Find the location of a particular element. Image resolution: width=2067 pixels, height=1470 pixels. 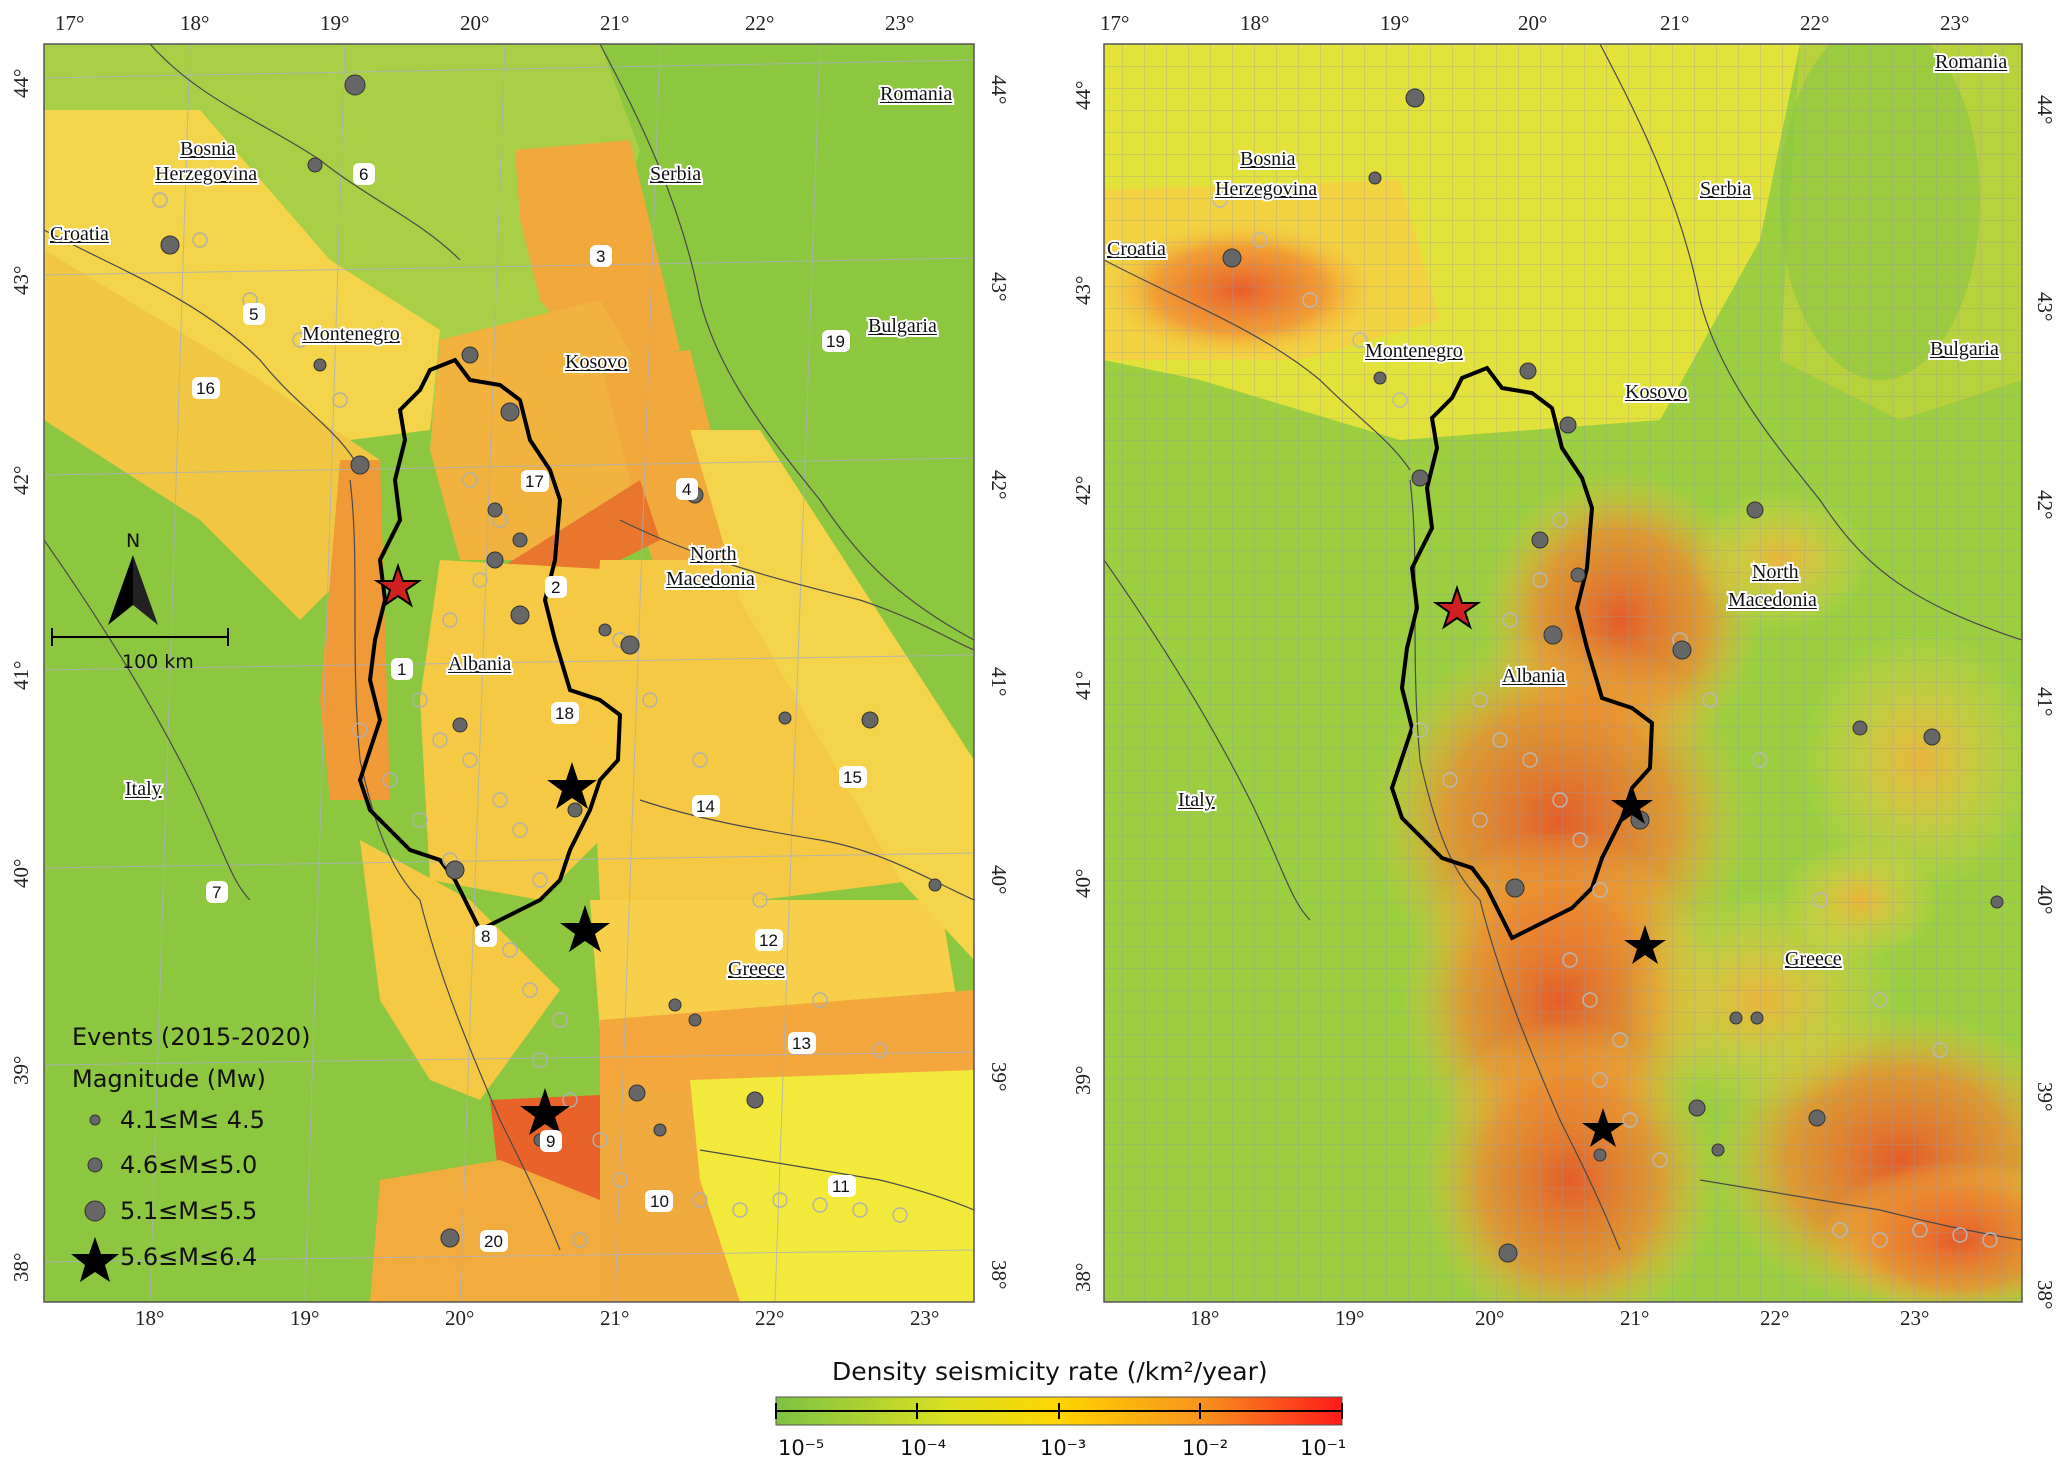

zone-label: 17 is located at coordinates (535, 481).